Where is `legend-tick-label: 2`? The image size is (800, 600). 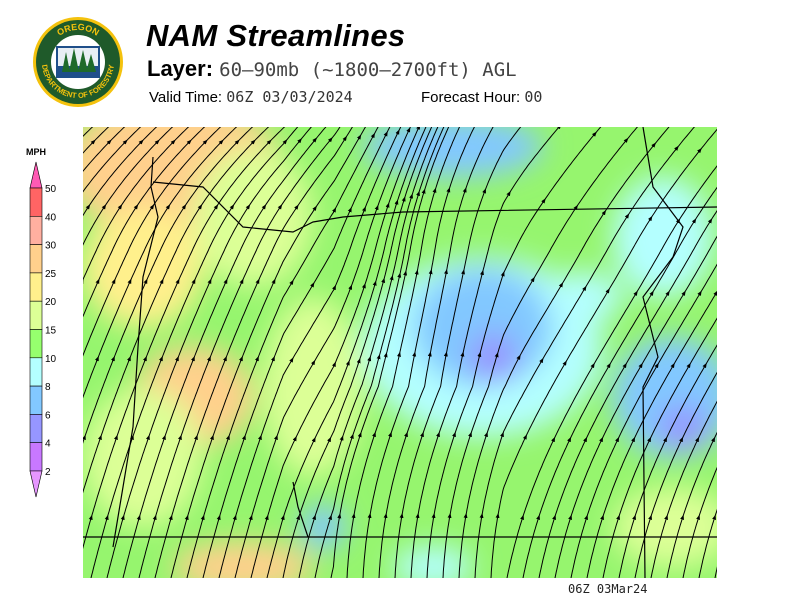 legend-tick-label: 2 is located at coordinates (48, 472).